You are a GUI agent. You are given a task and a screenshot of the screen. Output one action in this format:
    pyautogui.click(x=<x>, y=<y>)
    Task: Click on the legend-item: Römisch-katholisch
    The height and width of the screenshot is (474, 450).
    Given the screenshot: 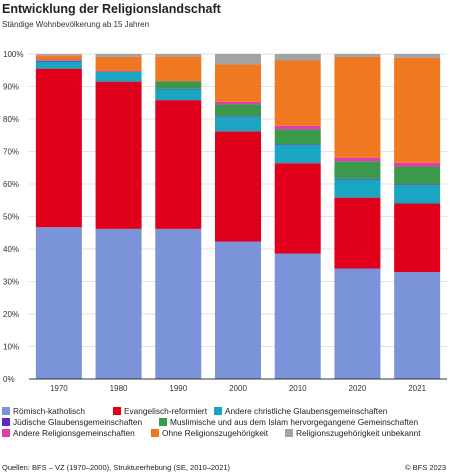 What is the action you would take?
    pyautogui.click(x=43, y=411)
    